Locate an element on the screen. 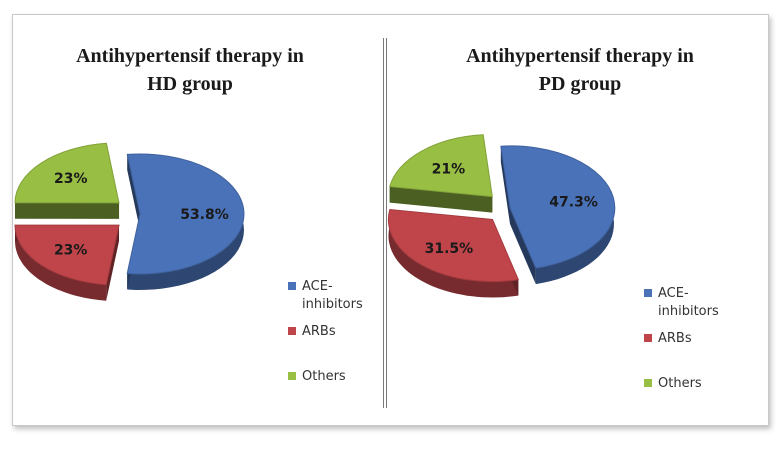 The height and width of the screenshot is (451, 781). data-label: 21% is located at coordinates (449, 169).